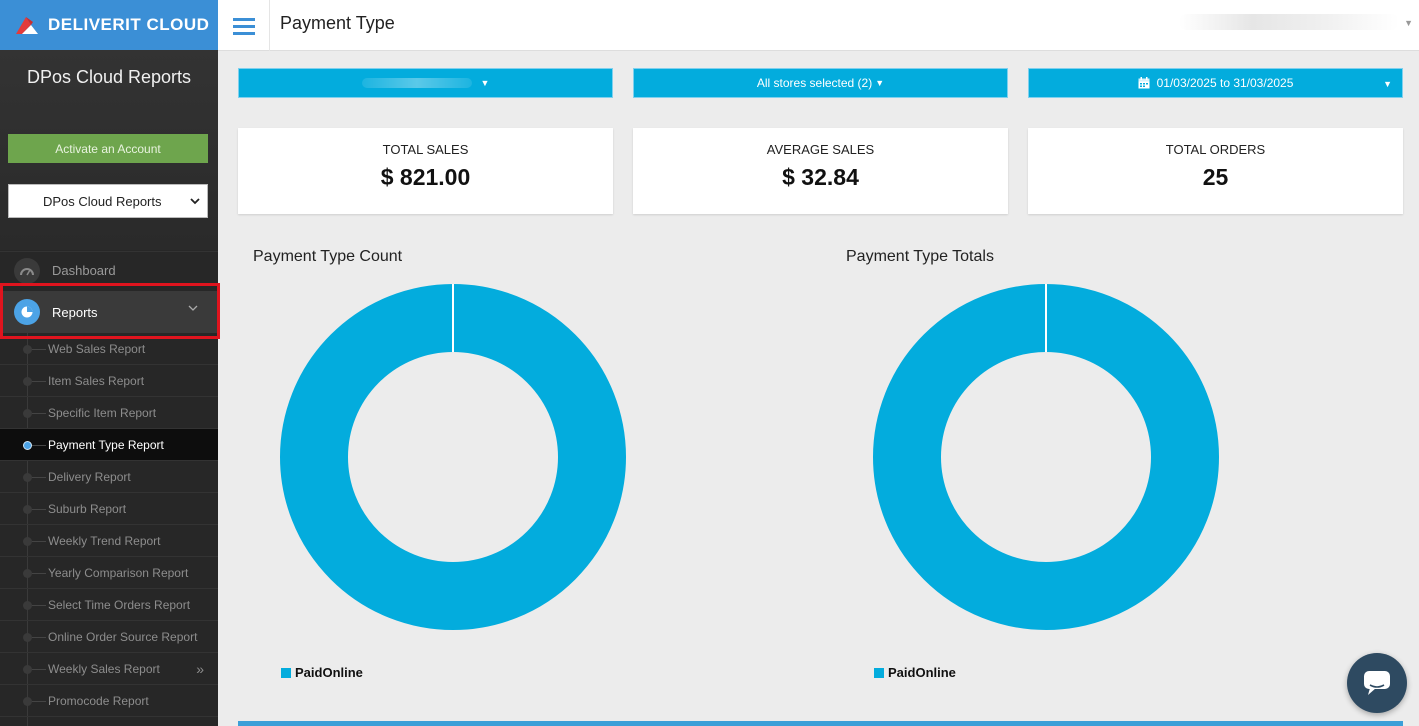 The image size is (1419, 726). Describe the element at coordinates (129, 24) in the screenshot. I see `brand-name: DELIVERIT CLOUD` at that location.